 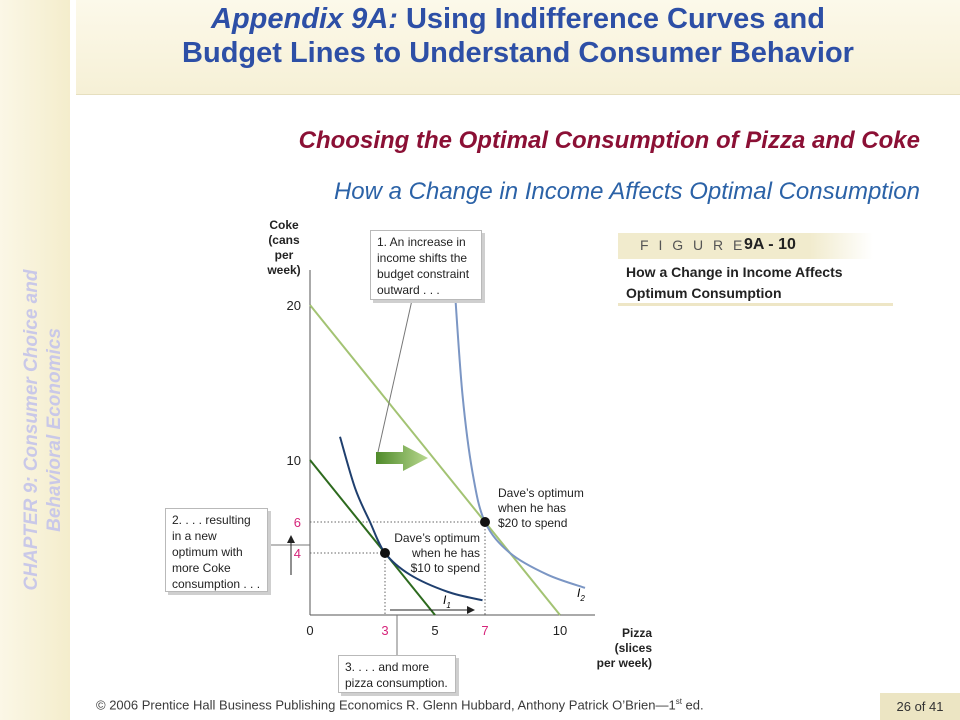 I want to click on y-axis-title-line: week), so click(x=284, y=270).